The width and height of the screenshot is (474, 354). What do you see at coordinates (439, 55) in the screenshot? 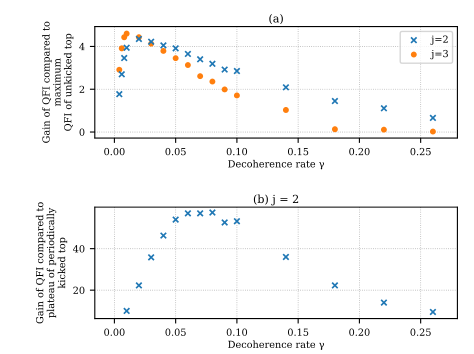
I see `legend-label: j=3` at bounding box center [439, 55].